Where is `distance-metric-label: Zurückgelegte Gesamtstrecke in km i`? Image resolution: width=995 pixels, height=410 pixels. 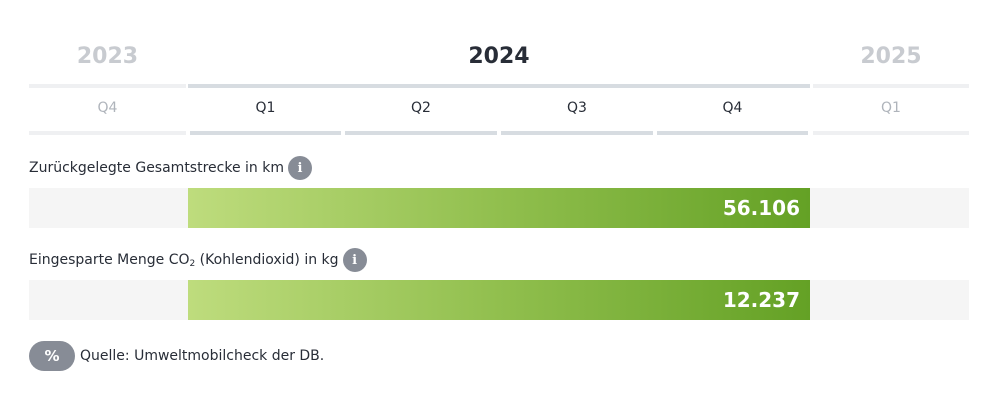 distance-metric-label: Zurückgelegte Gesamtstrecke in km i is located at coordinates (170, 168).